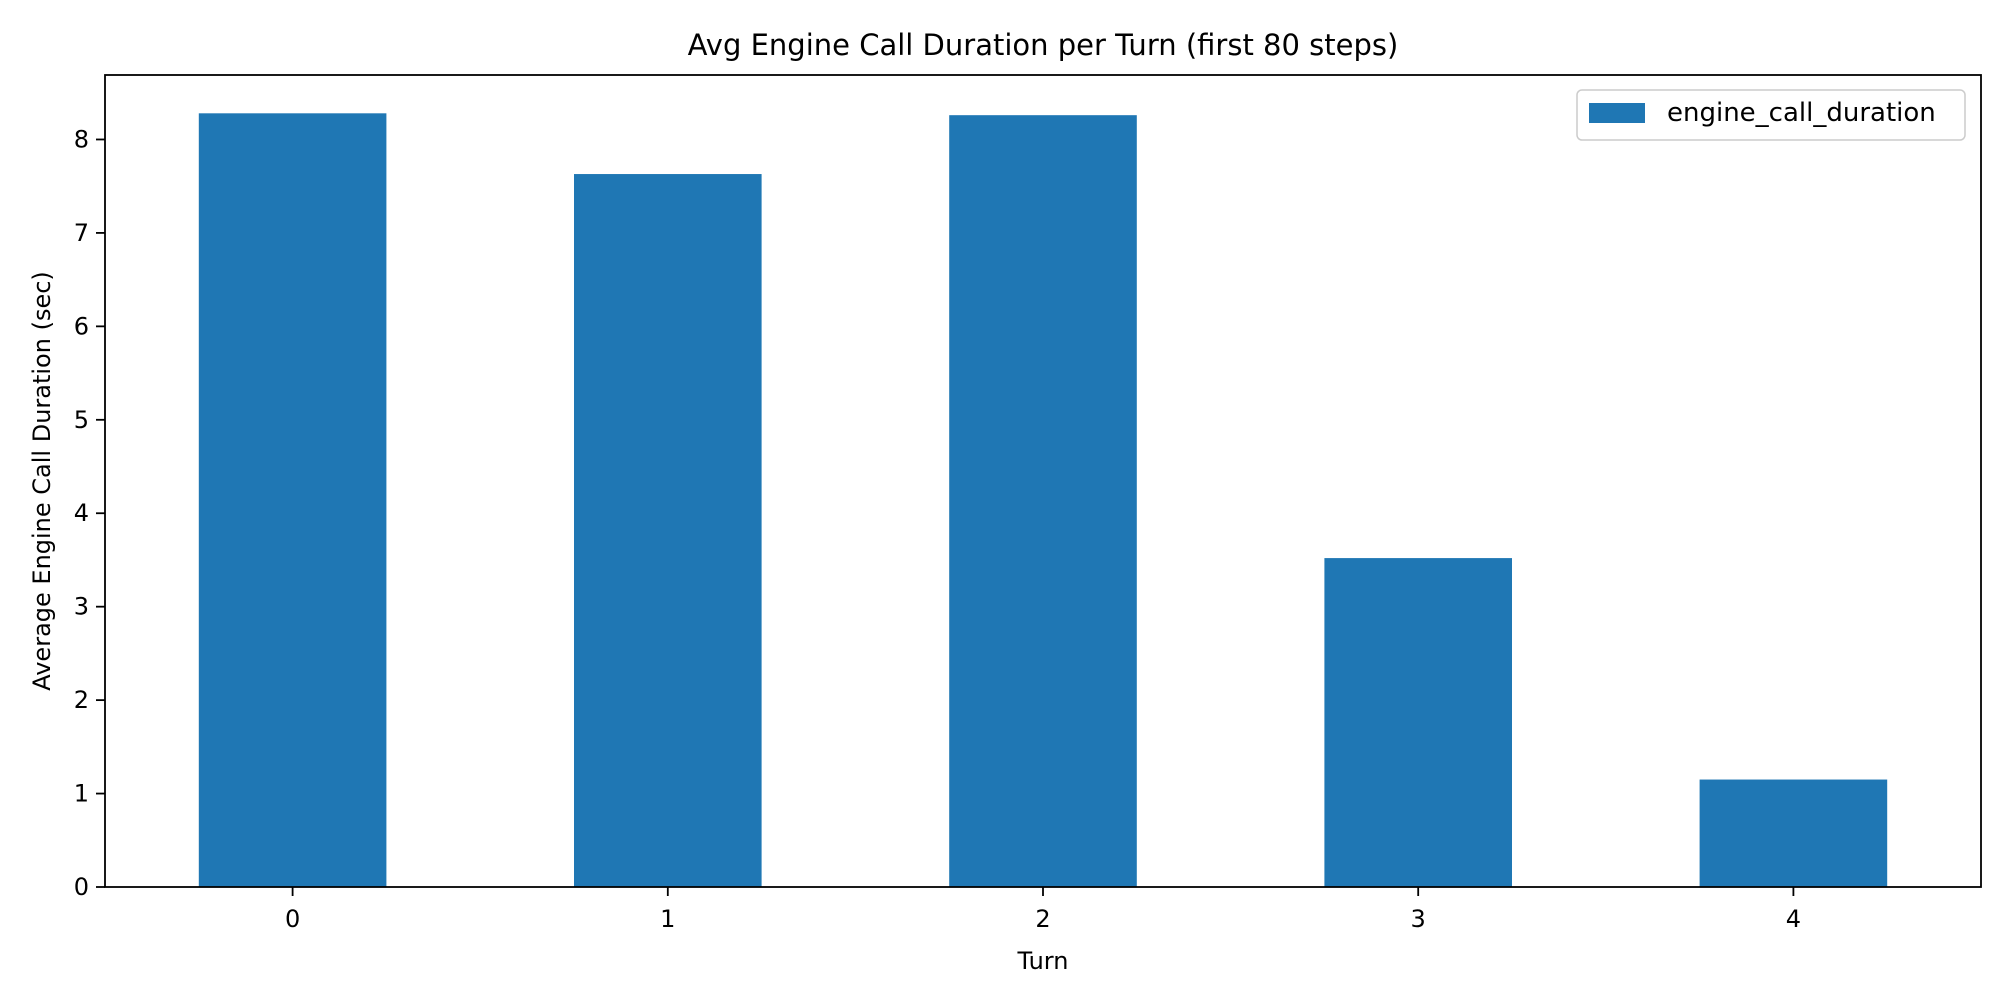 The width and height of the screenshot is (2000, 1004). I want to click on x-axis: 0 1 2 3 4, so click(1043, 910).